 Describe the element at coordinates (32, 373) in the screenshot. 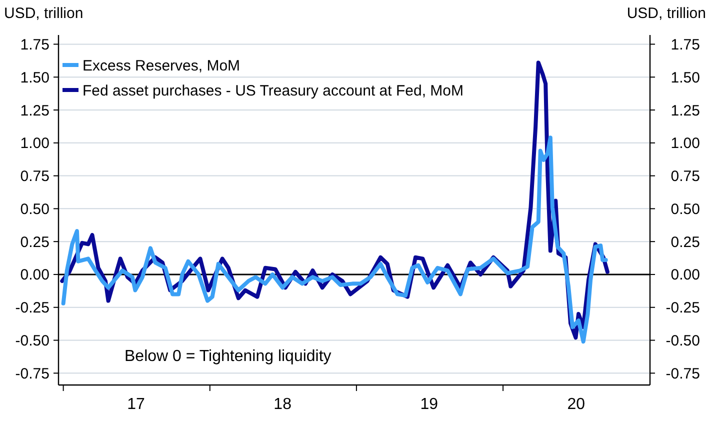

I see `y-tick-label: -0.75` at that location.